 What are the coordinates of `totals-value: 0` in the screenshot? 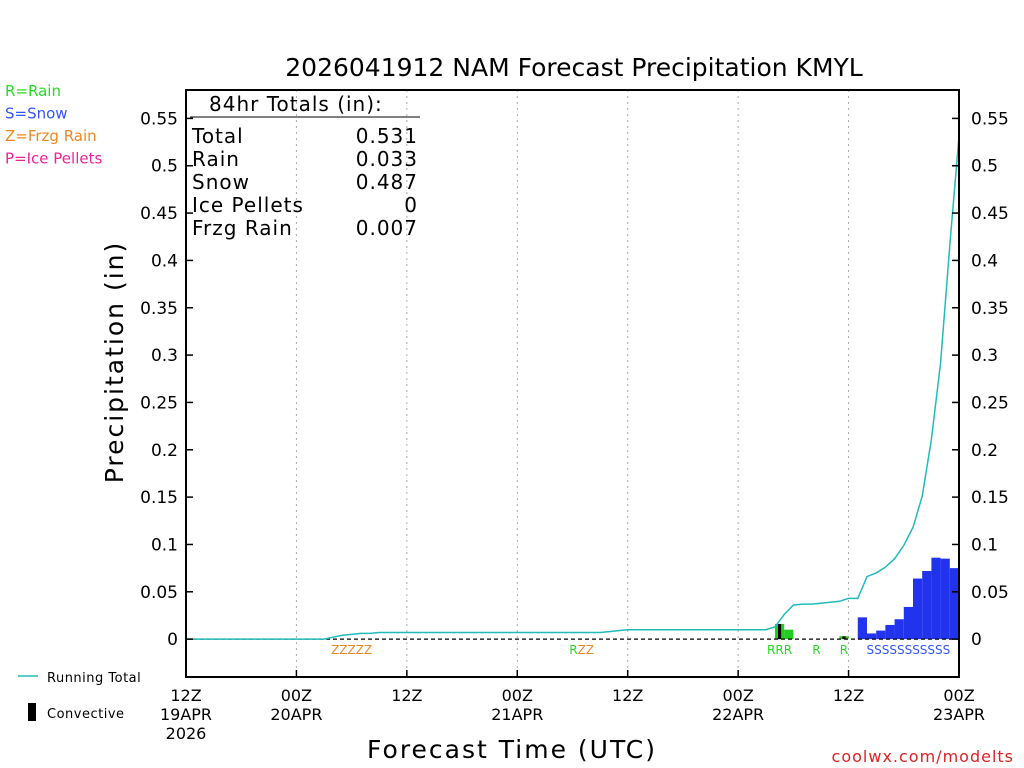 It's located at (411, 205).